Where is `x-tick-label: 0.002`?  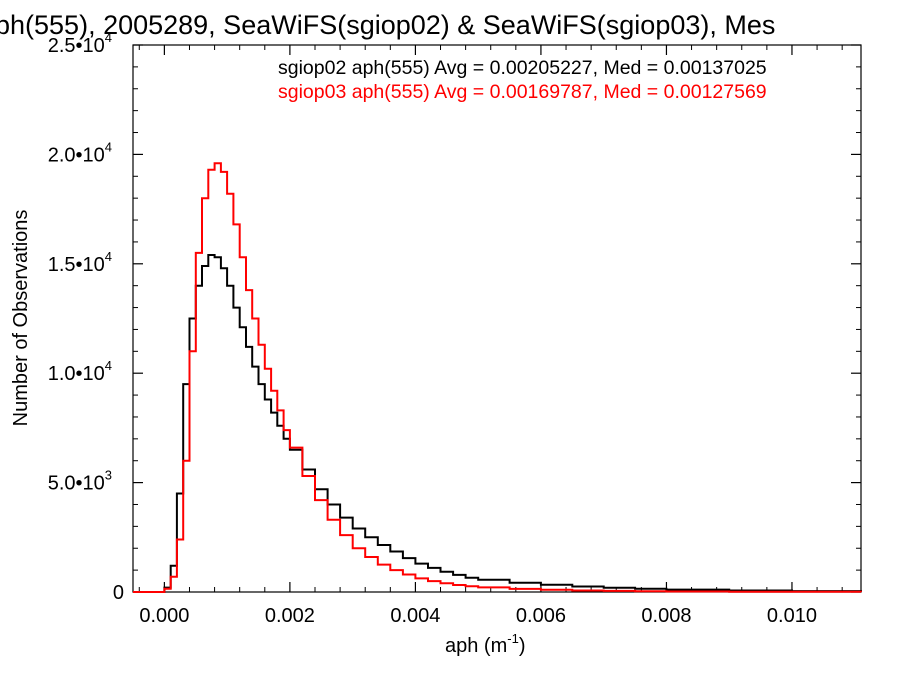
x-tick-label: 0.002 is located at coordinates (290, 616).